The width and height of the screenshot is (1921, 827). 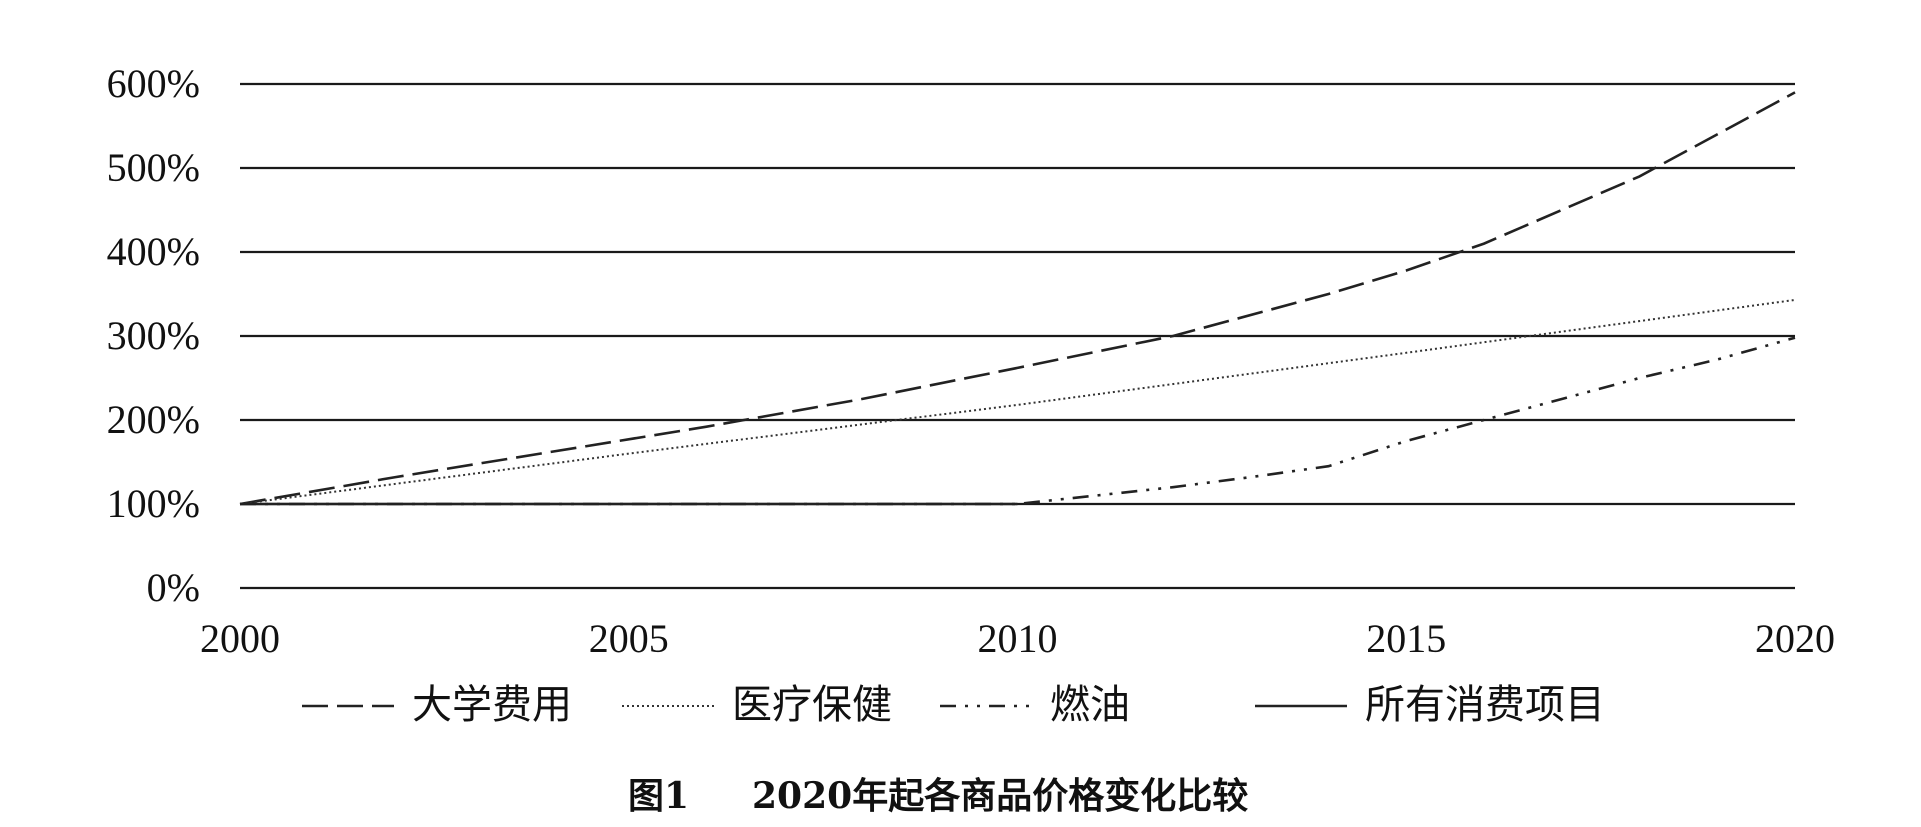 I want to click on legend-label-2: 燃油, so click(x=1090, y=705).